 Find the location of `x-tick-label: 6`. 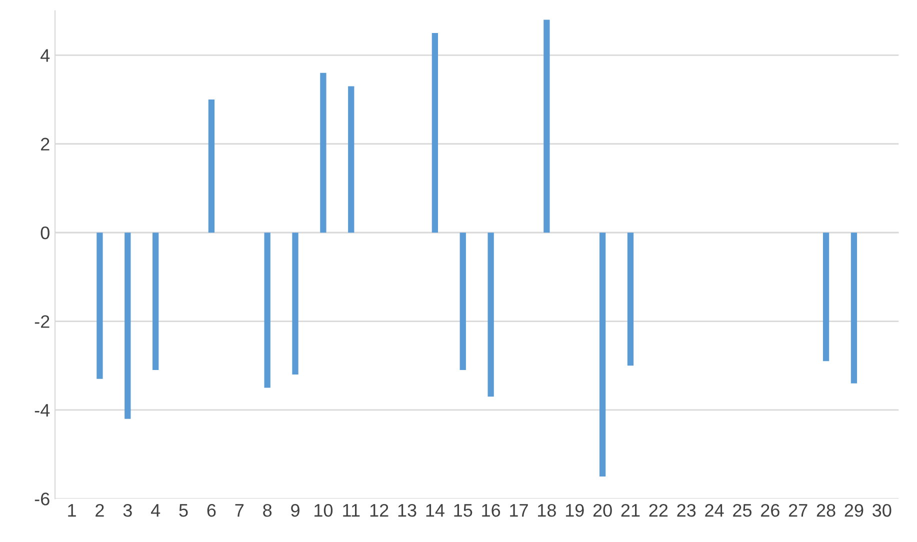

x-tick-label: 6 is located at coordinates (211, 510).